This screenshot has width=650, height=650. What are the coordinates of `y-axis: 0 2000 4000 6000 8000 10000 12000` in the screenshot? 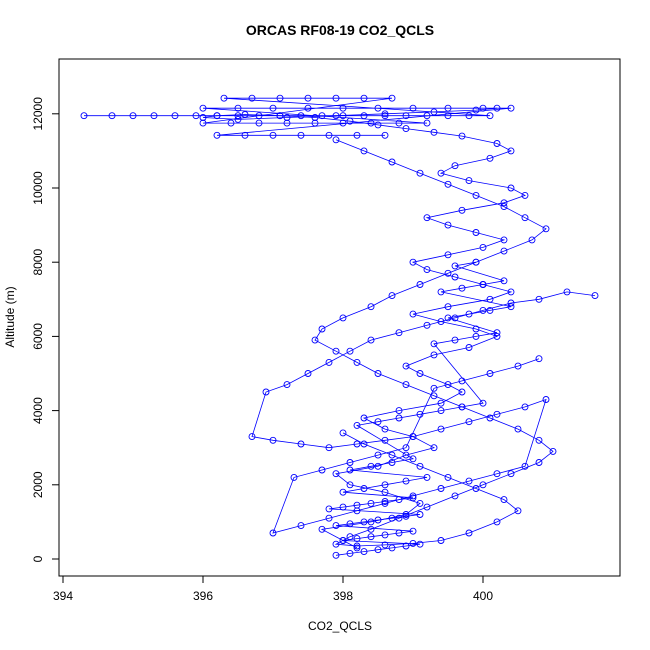 It's located at (45, 329).